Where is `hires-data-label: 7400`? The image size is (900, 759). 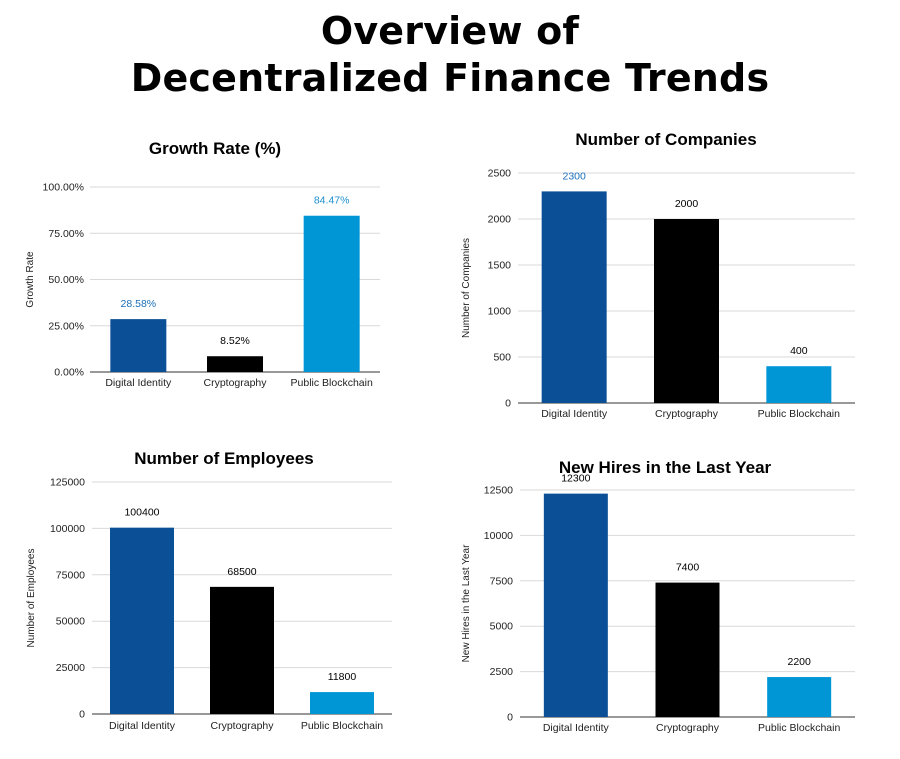
hires-data-label: 7400 is located at coordinates (688, 568).